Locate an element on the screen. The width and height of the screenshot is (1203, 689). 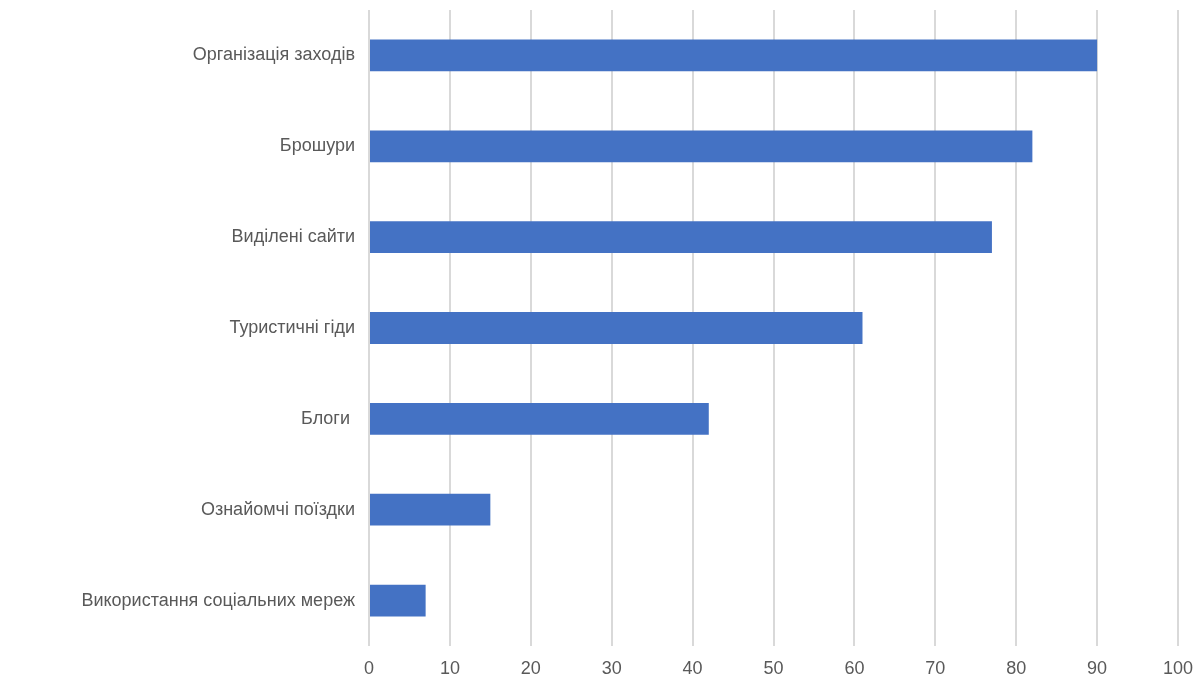
x-tick-label: 50 is located at coordinates (773, 667).